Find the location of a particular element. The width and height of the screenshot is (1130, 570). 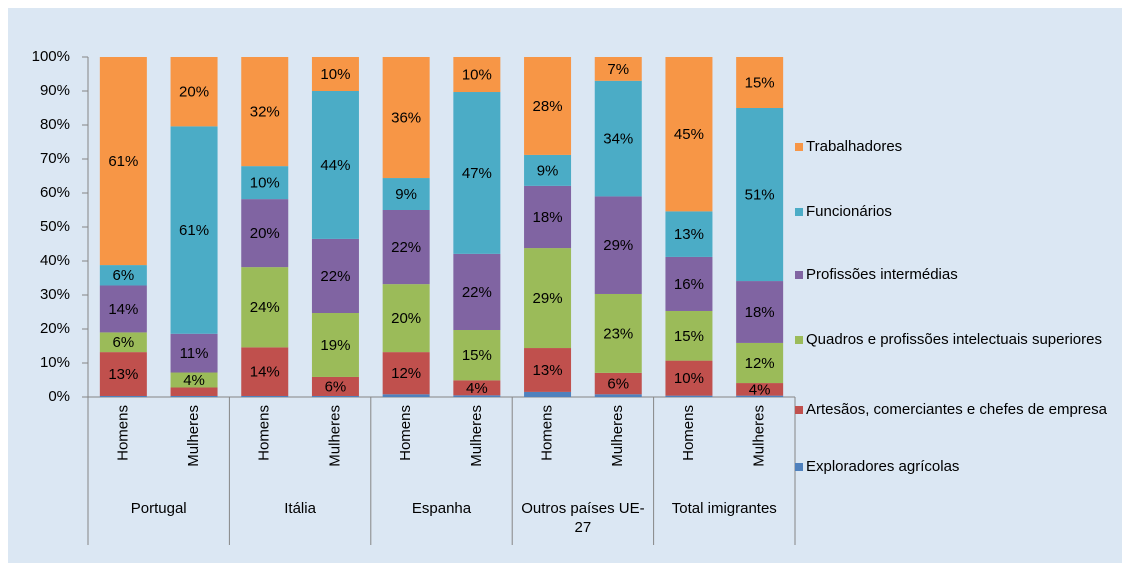

data-label: 45% is located at coordinates (689, 134).